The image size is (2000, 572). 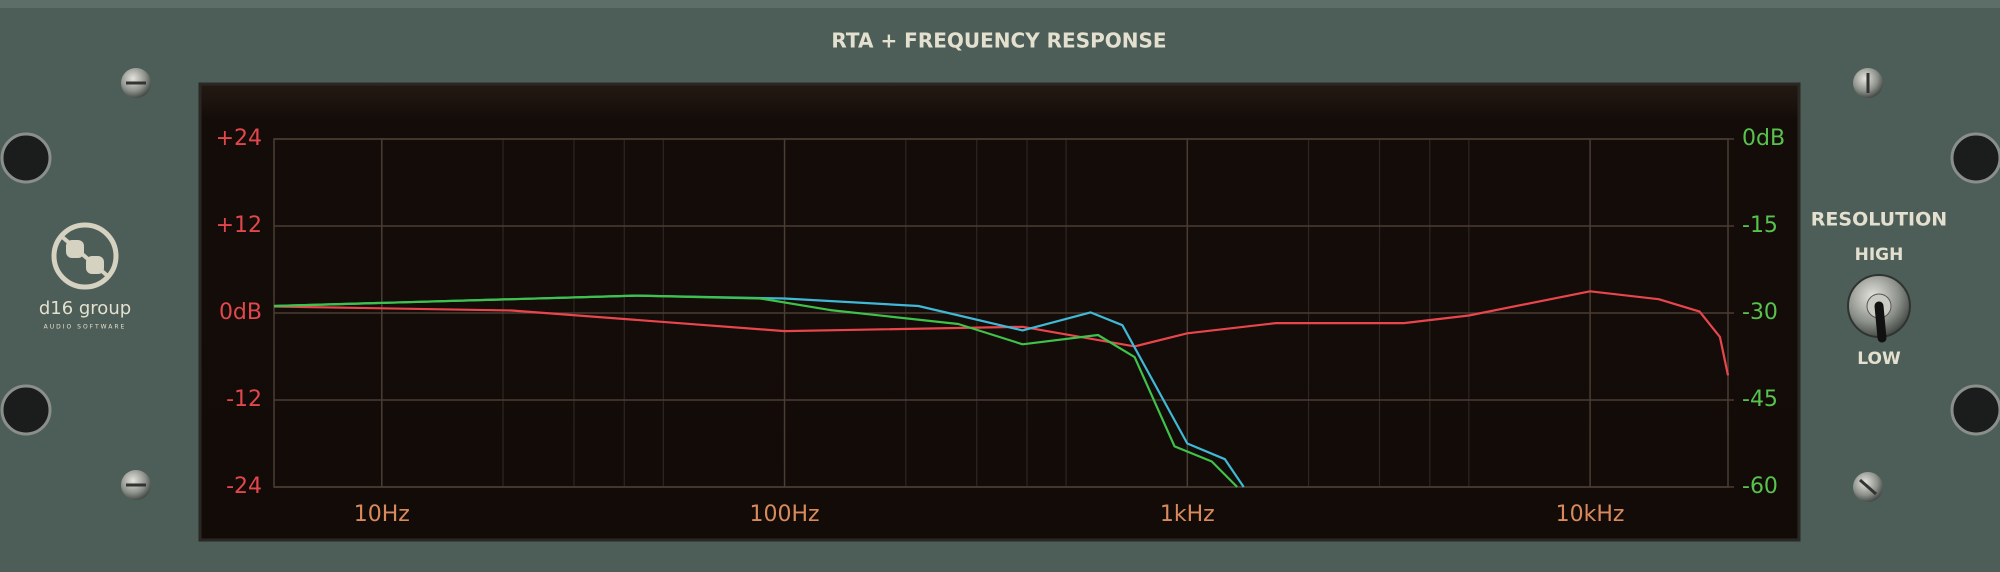 What do you see at coordinates (1760, 225) in the screenshot?
I see `y2-tick-label: -15` at bounding box center [1760, 225].